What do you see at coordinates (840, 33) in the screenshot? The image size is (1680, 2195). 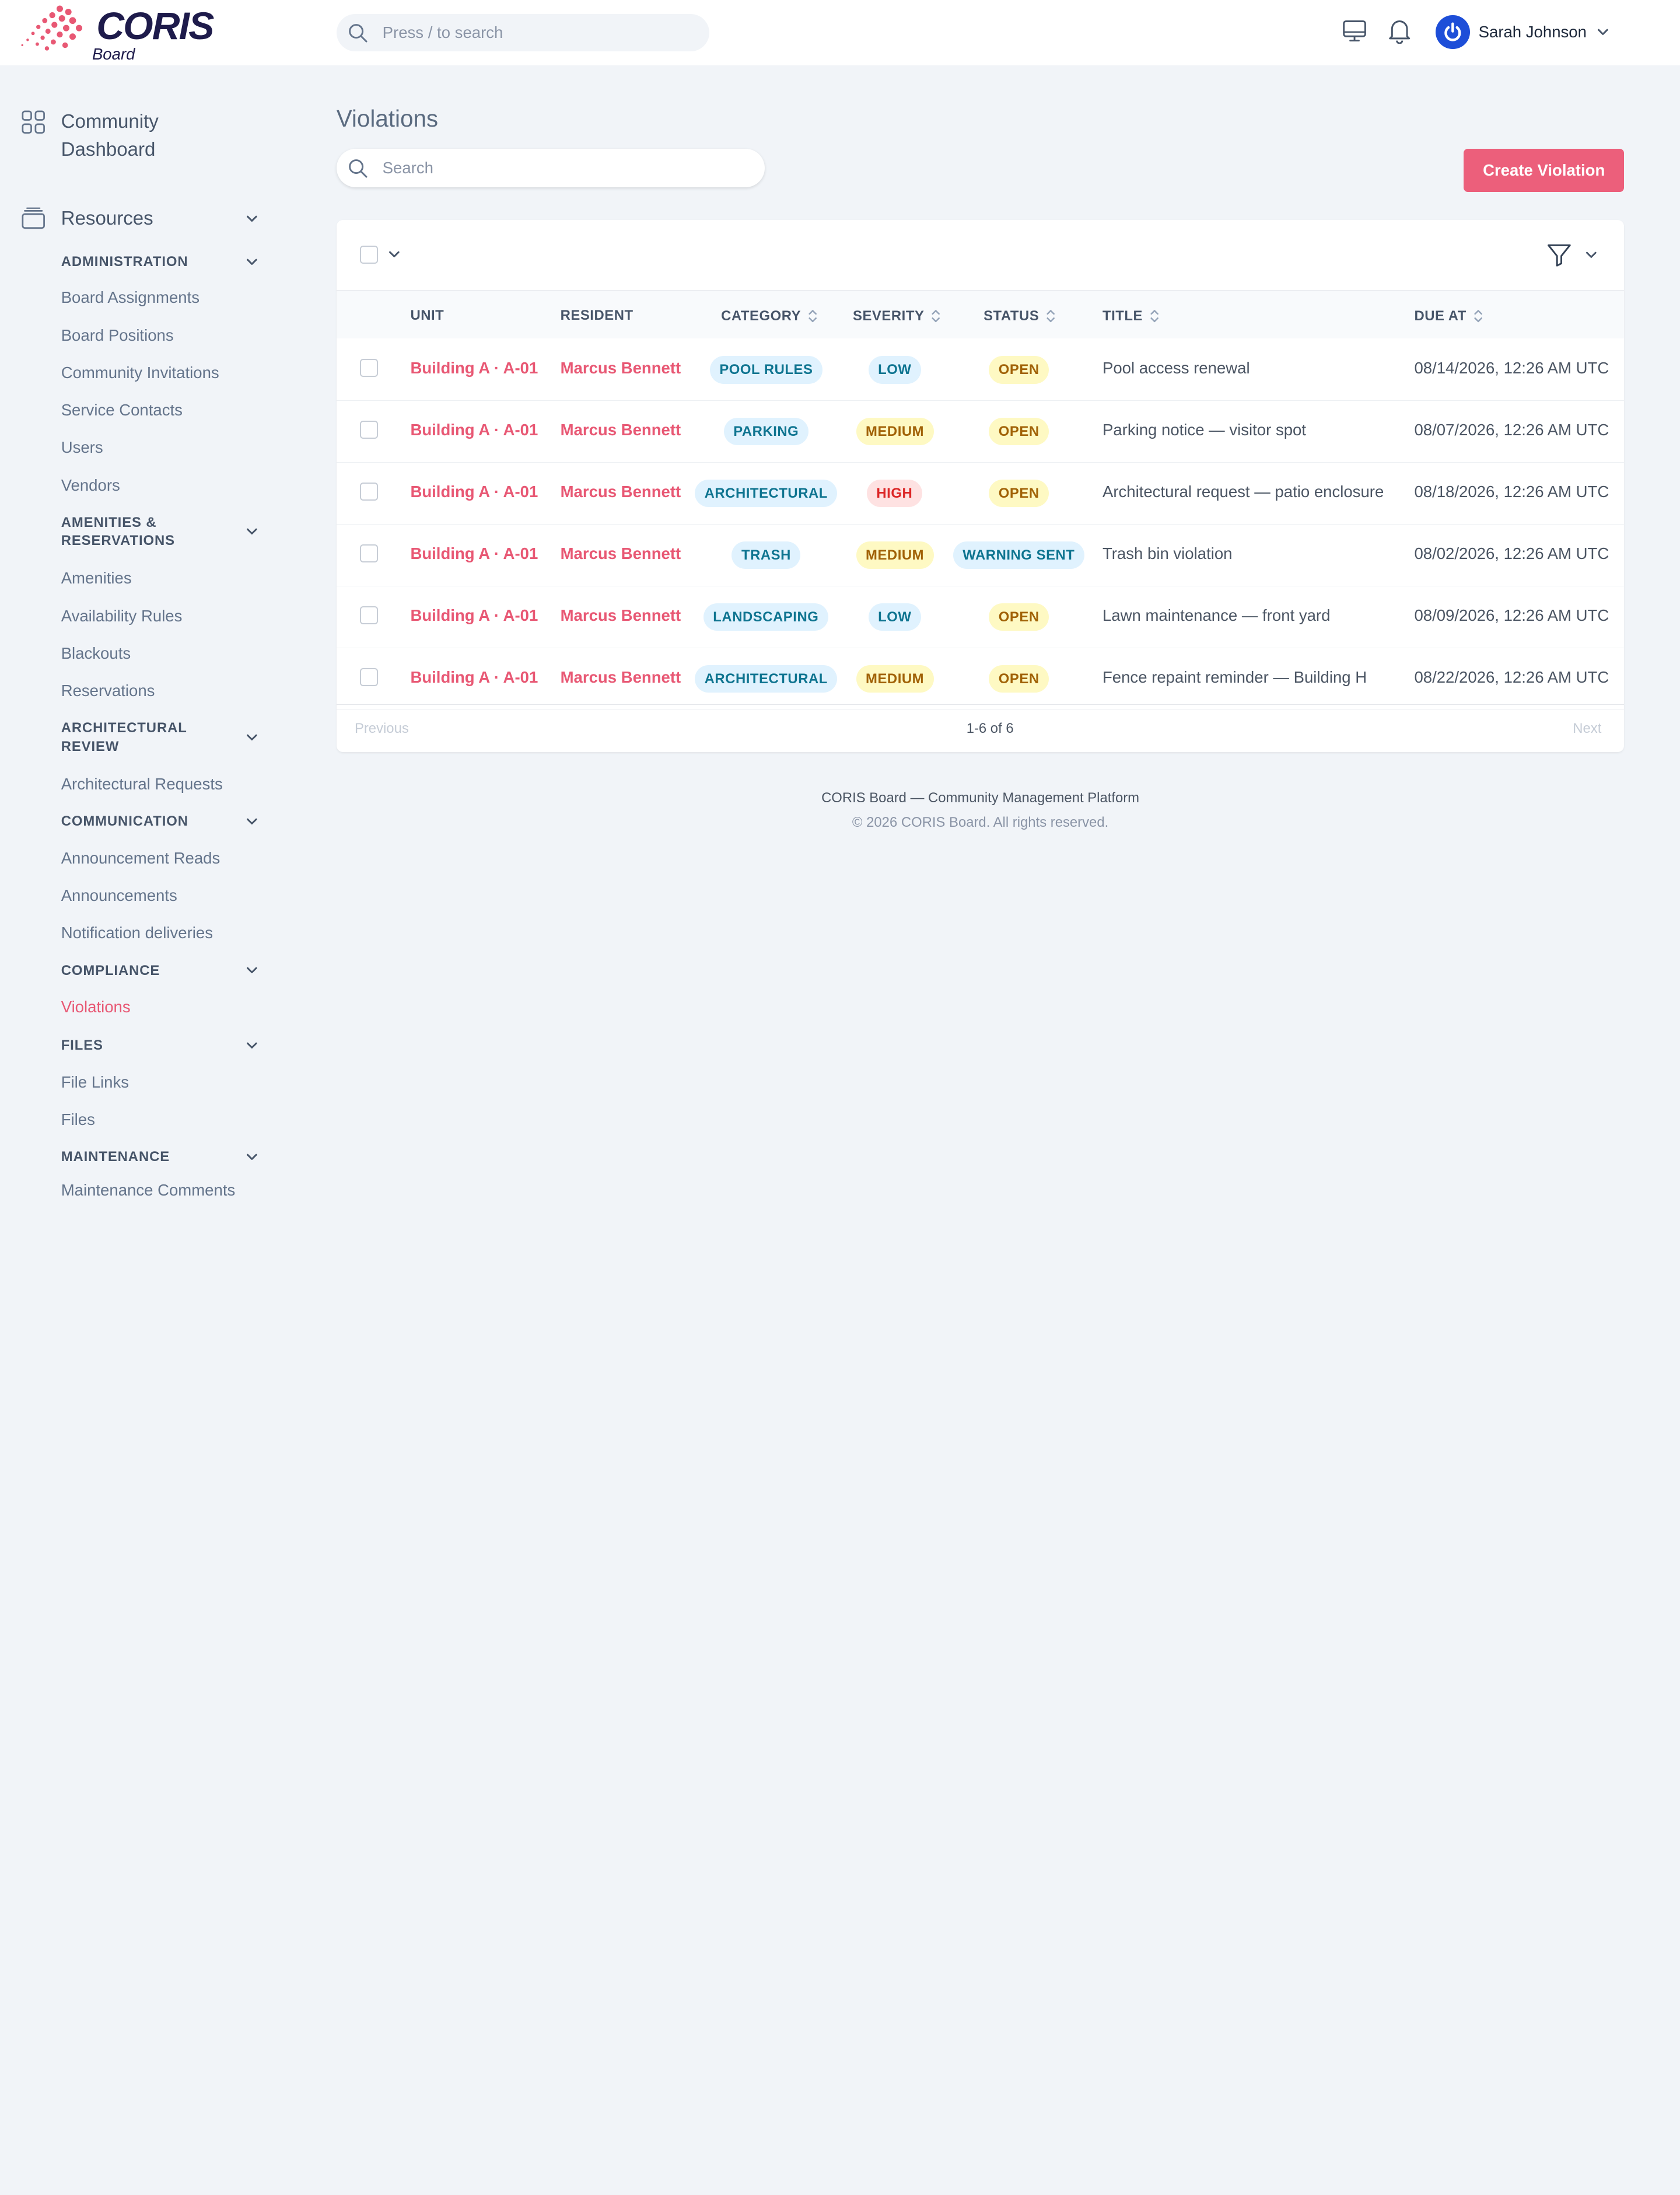 I see `top-bar: CORIS Board Sarah Johnson` at bounding box center [840, 33].